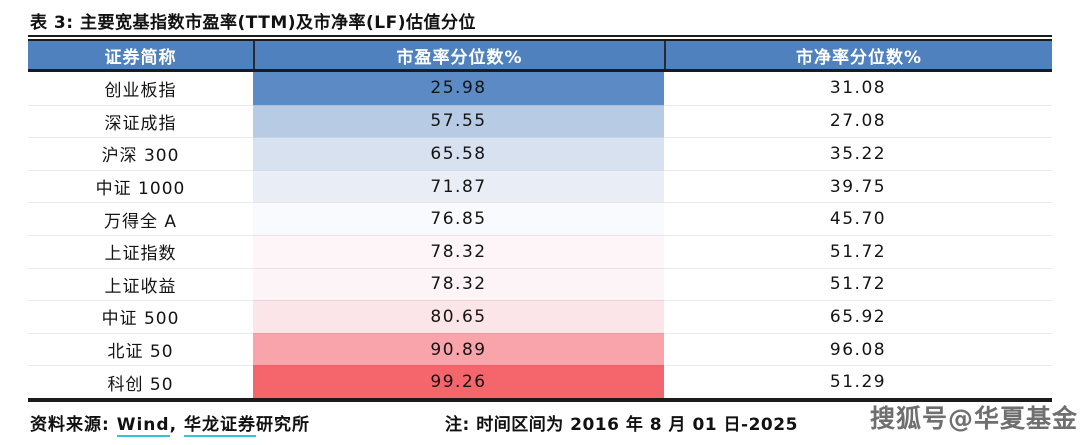  I want to click on table-row: 上证指数 78.32 51.72, so click(540, 251).